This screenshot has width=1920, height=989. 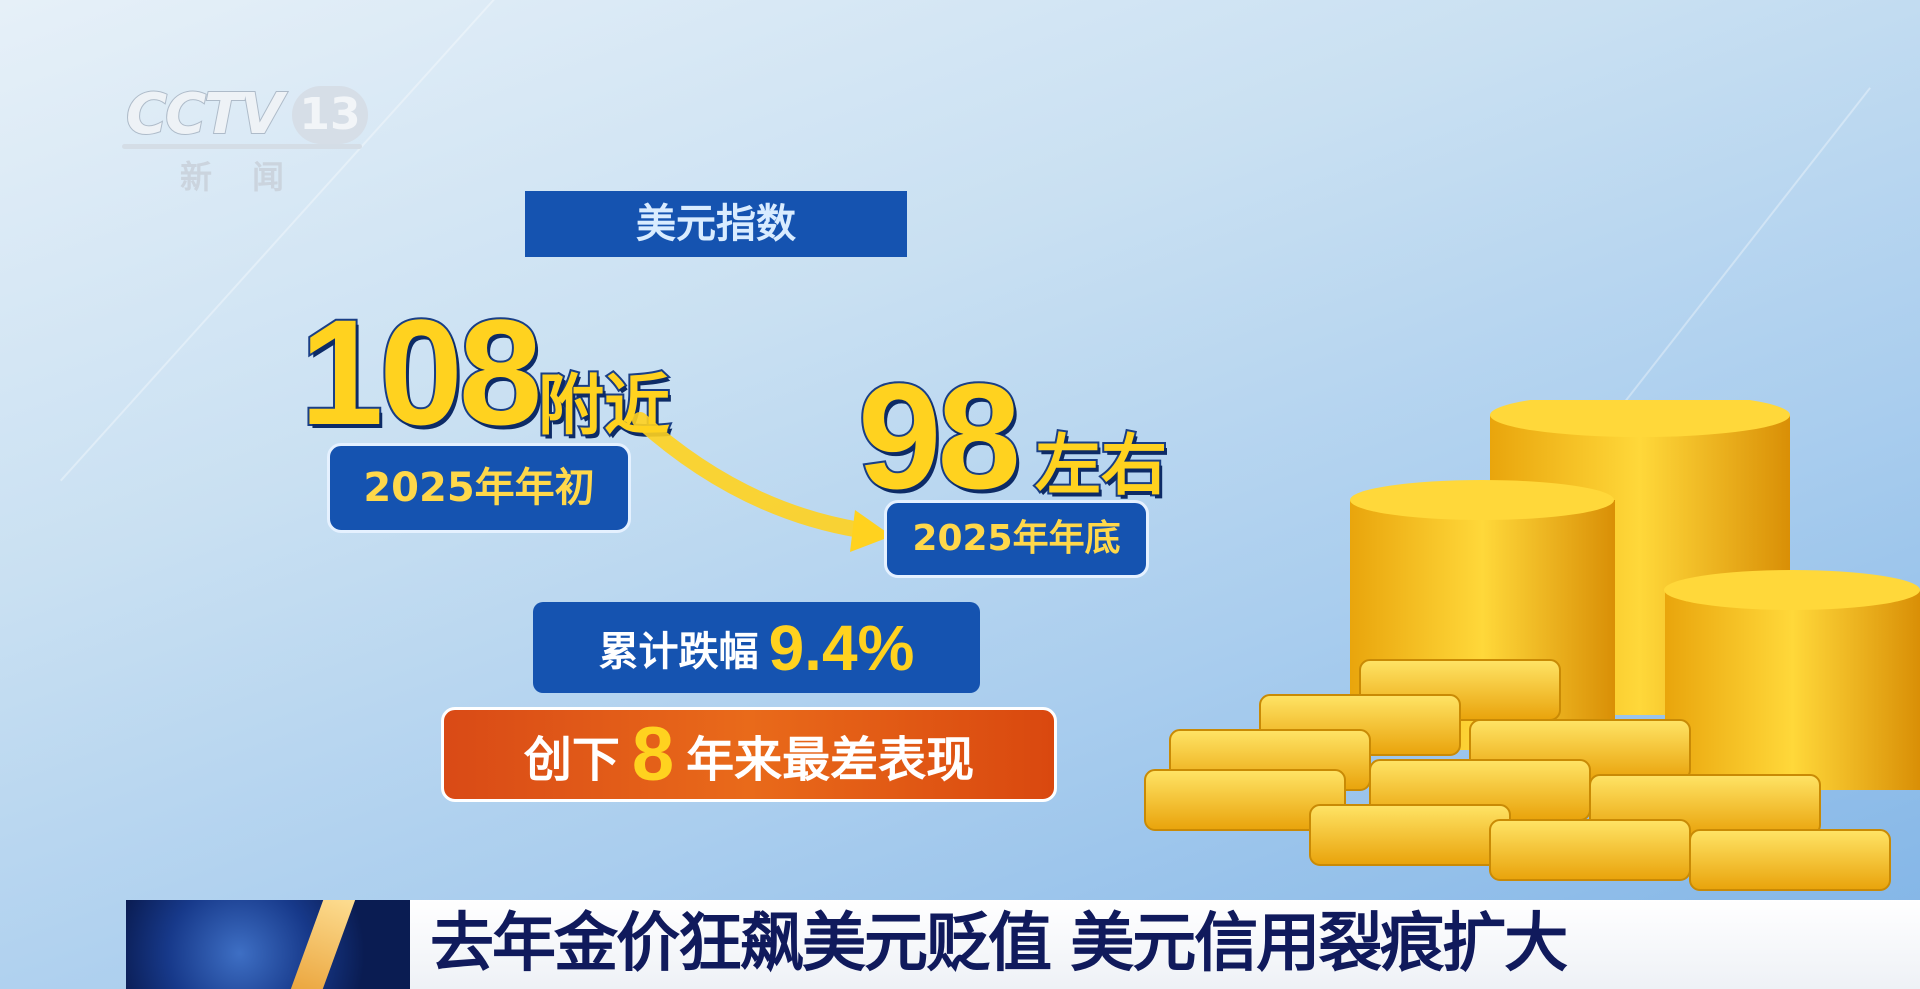 I want to click on cctv13-logo: CCTV 13 新闻, so click(x=247, y=138).